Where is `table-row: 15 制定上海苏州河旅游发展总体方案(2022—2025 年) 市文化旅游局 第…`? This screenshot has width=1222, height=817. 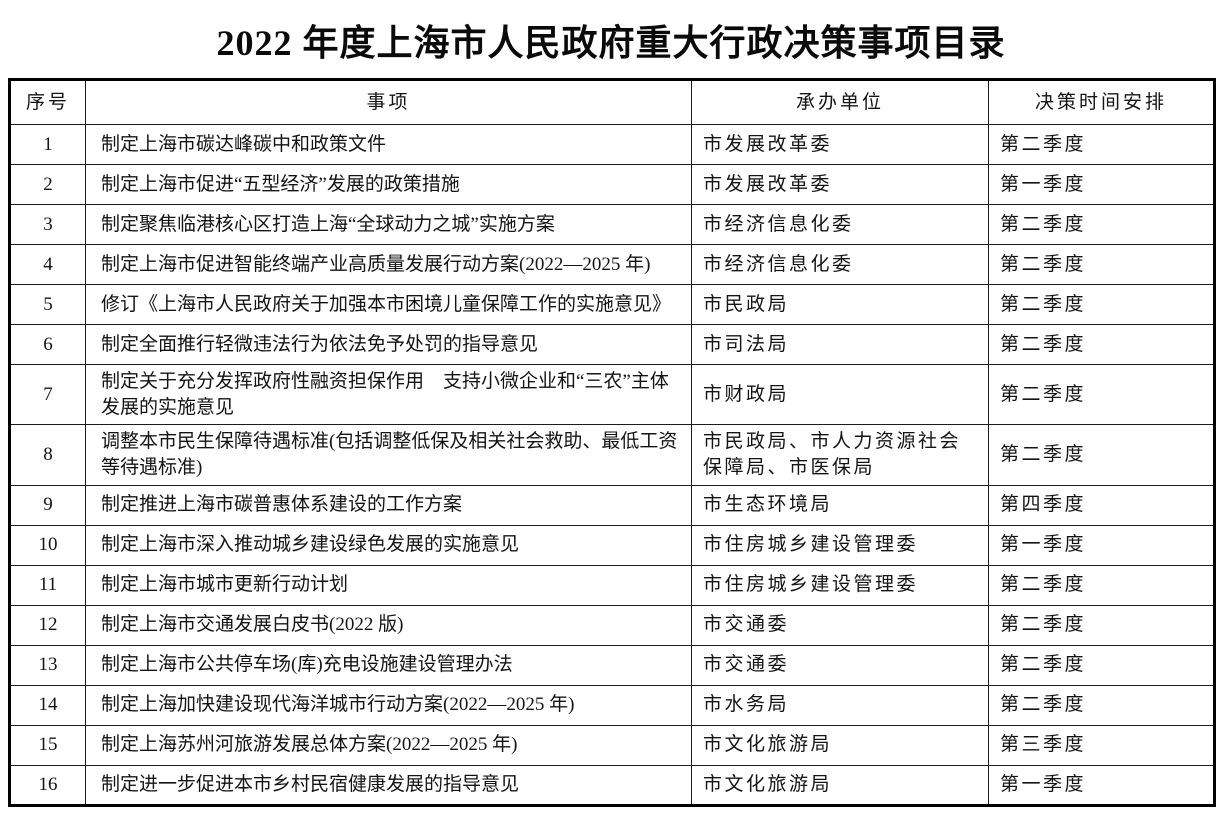 table-row: 15 制定上海苏州河旅游发展总体方案(2022—2025 年) 市文化旅游局 第… is located at coordinates (612, 745).